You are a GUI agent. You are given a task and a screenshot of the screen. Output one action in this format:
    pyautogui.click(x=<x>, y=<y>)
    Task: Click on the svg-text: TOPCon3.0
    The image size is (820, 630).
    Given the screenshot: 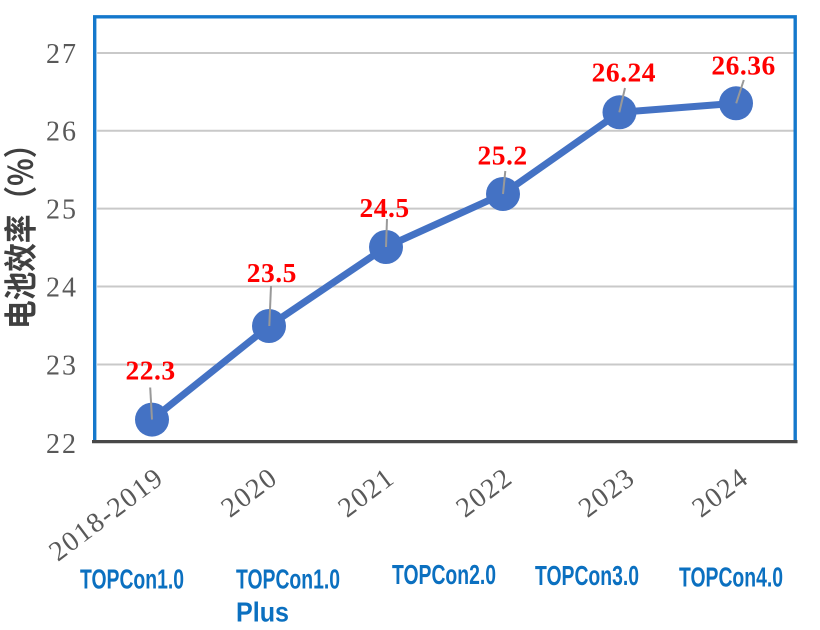 What is the action you would take?
    pyautogui.click(x=587, y=575)
    